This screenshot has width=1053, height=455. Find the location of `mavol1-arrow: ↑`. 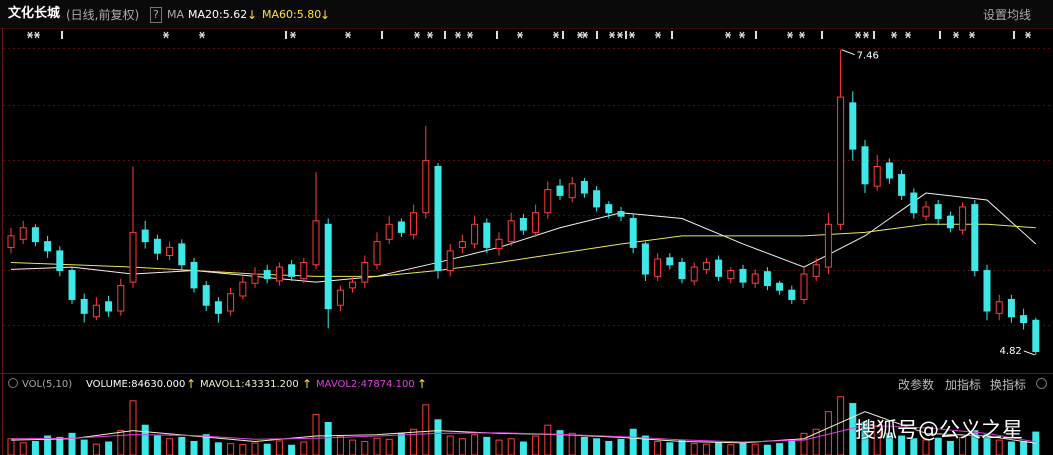

mavol1-arrow: ↑ is located at coordinates (307, 384).